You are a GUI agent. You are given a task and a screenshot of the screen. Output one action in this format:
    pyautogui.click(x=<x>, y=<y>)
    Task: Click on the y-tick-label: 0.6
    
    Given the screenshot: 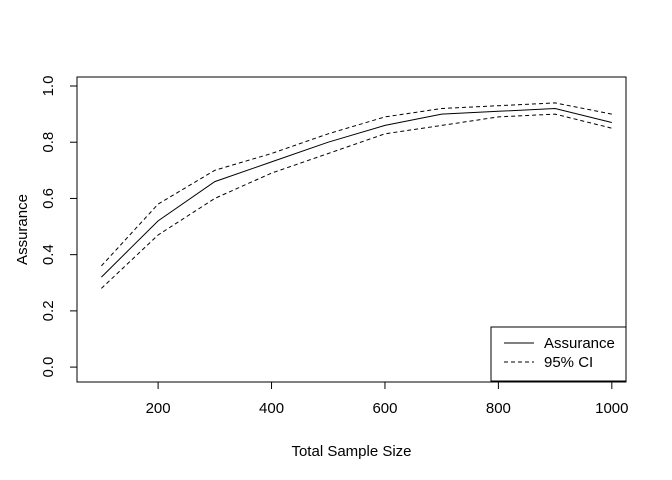 What is the action you would take?
    pyautogui.click(x=48, y=198)
    